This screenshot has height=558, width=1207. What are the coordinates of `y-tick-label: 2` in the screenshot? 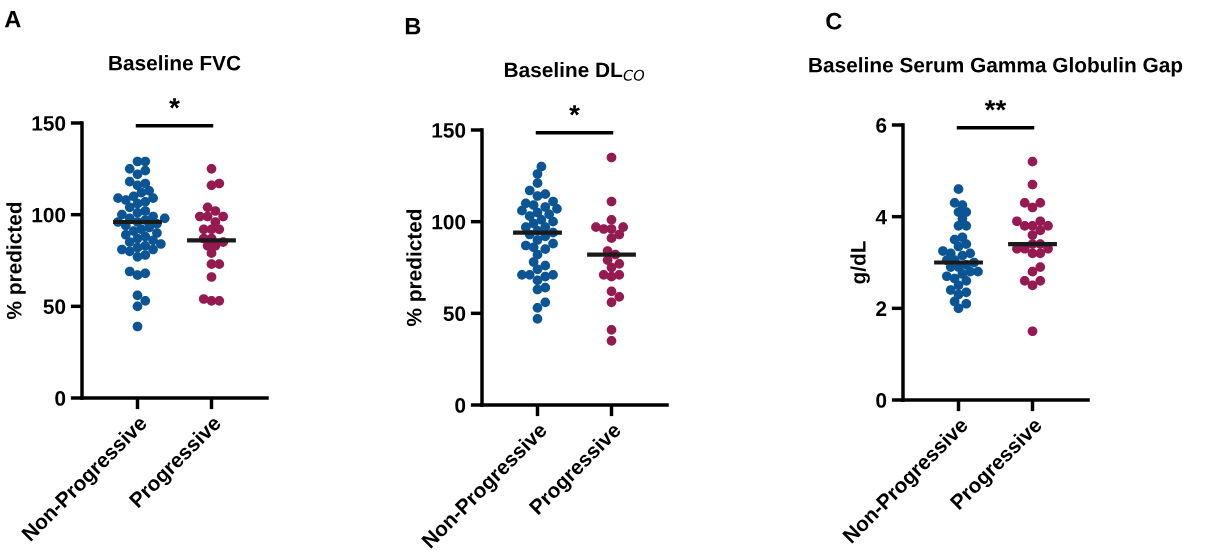 It's located at (881, 308).